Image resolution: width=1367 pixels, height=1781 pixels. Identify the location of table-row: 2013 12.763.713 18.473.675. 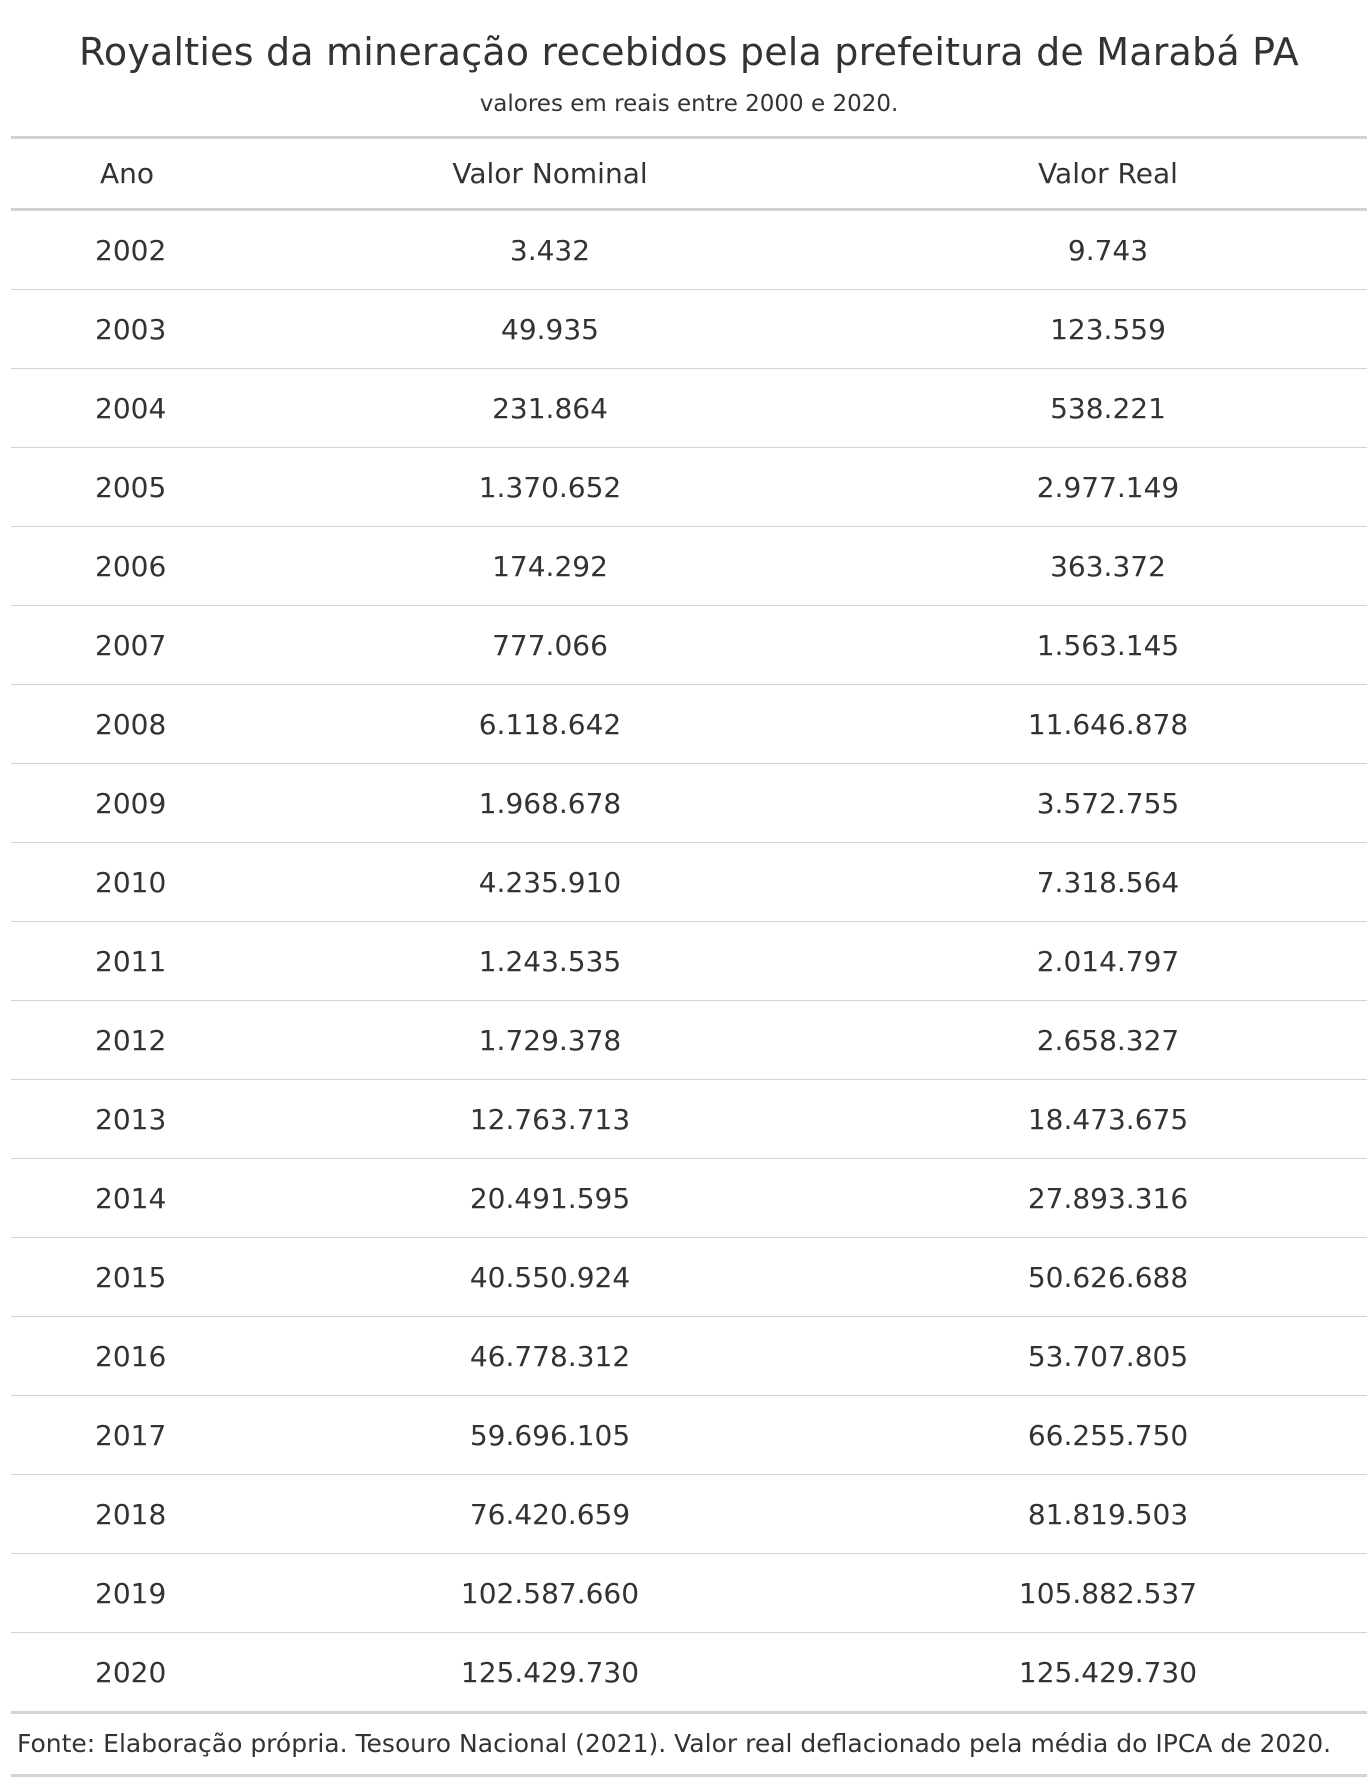
(689, 1119).